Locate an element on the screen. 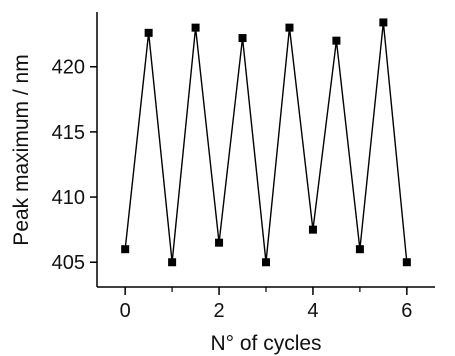 This screenshot has width=455, height=356. y-axis-ticks: 405 410 415 420 is located at coordinates (74, 165).